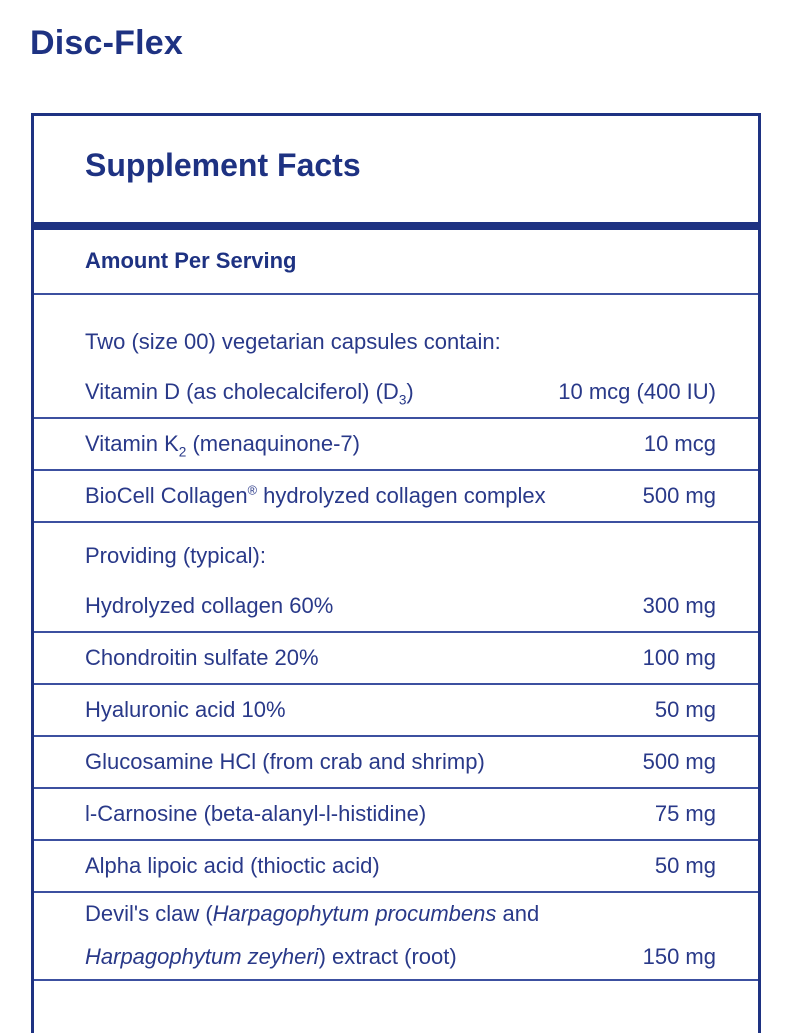 The image size is (791, 1033). I want to click on ingredient-name: Hyaluronic acid 10%, so click(185, 709).